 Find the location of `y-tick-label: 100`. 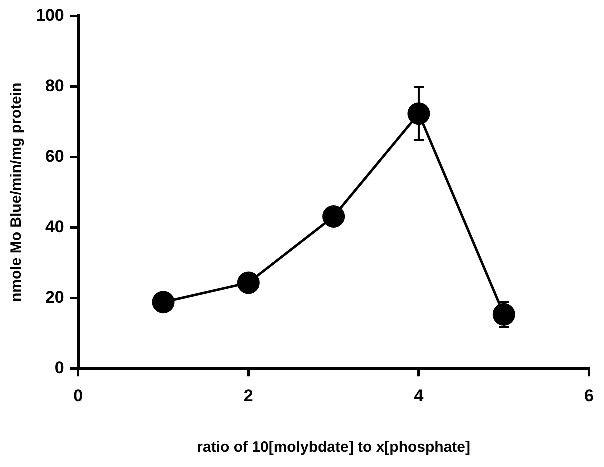

y-tick-label: 100 is located at coordinates (50, 15).